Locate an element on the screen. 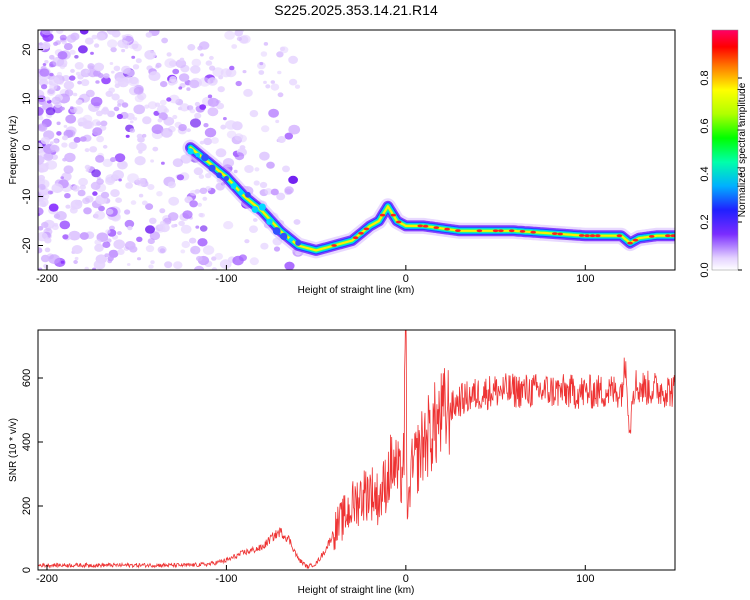  snr-y-axis-label: SNR (10 * v/v) is located at coordinates (13, 450).